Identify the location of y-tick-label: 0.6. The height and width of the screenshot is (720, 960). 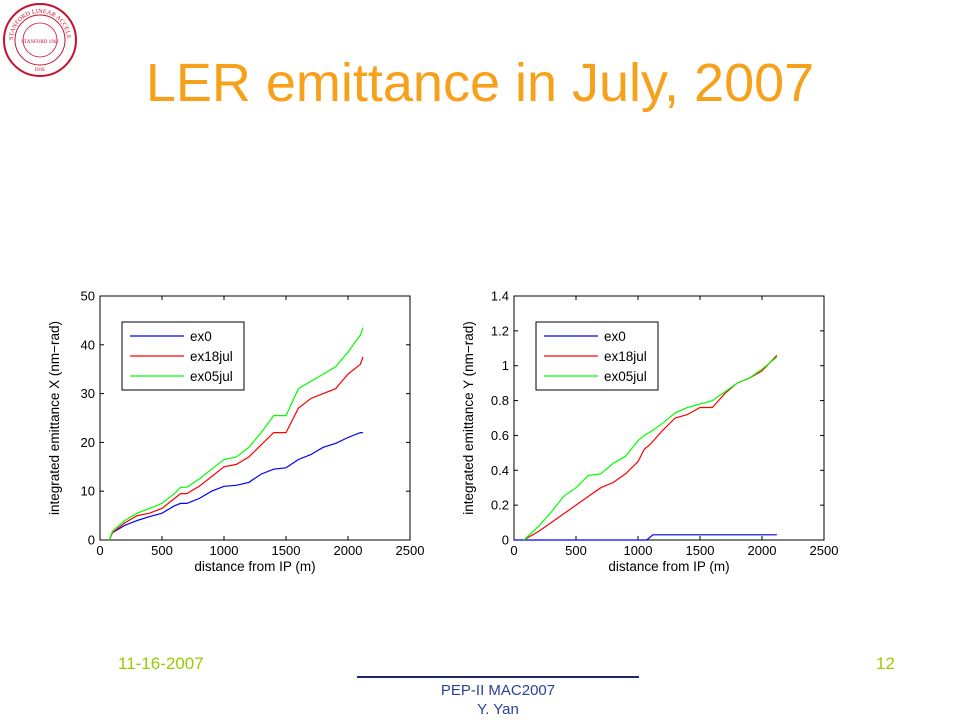
(500, 435).